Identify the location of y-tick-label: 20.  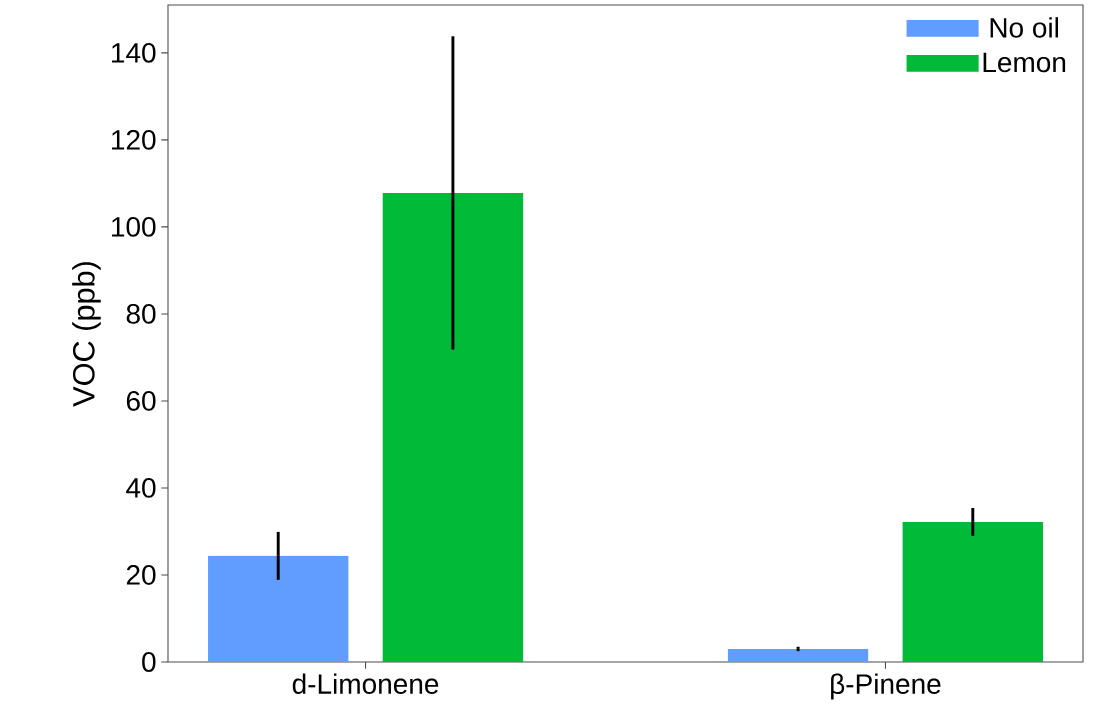
(141, 575).